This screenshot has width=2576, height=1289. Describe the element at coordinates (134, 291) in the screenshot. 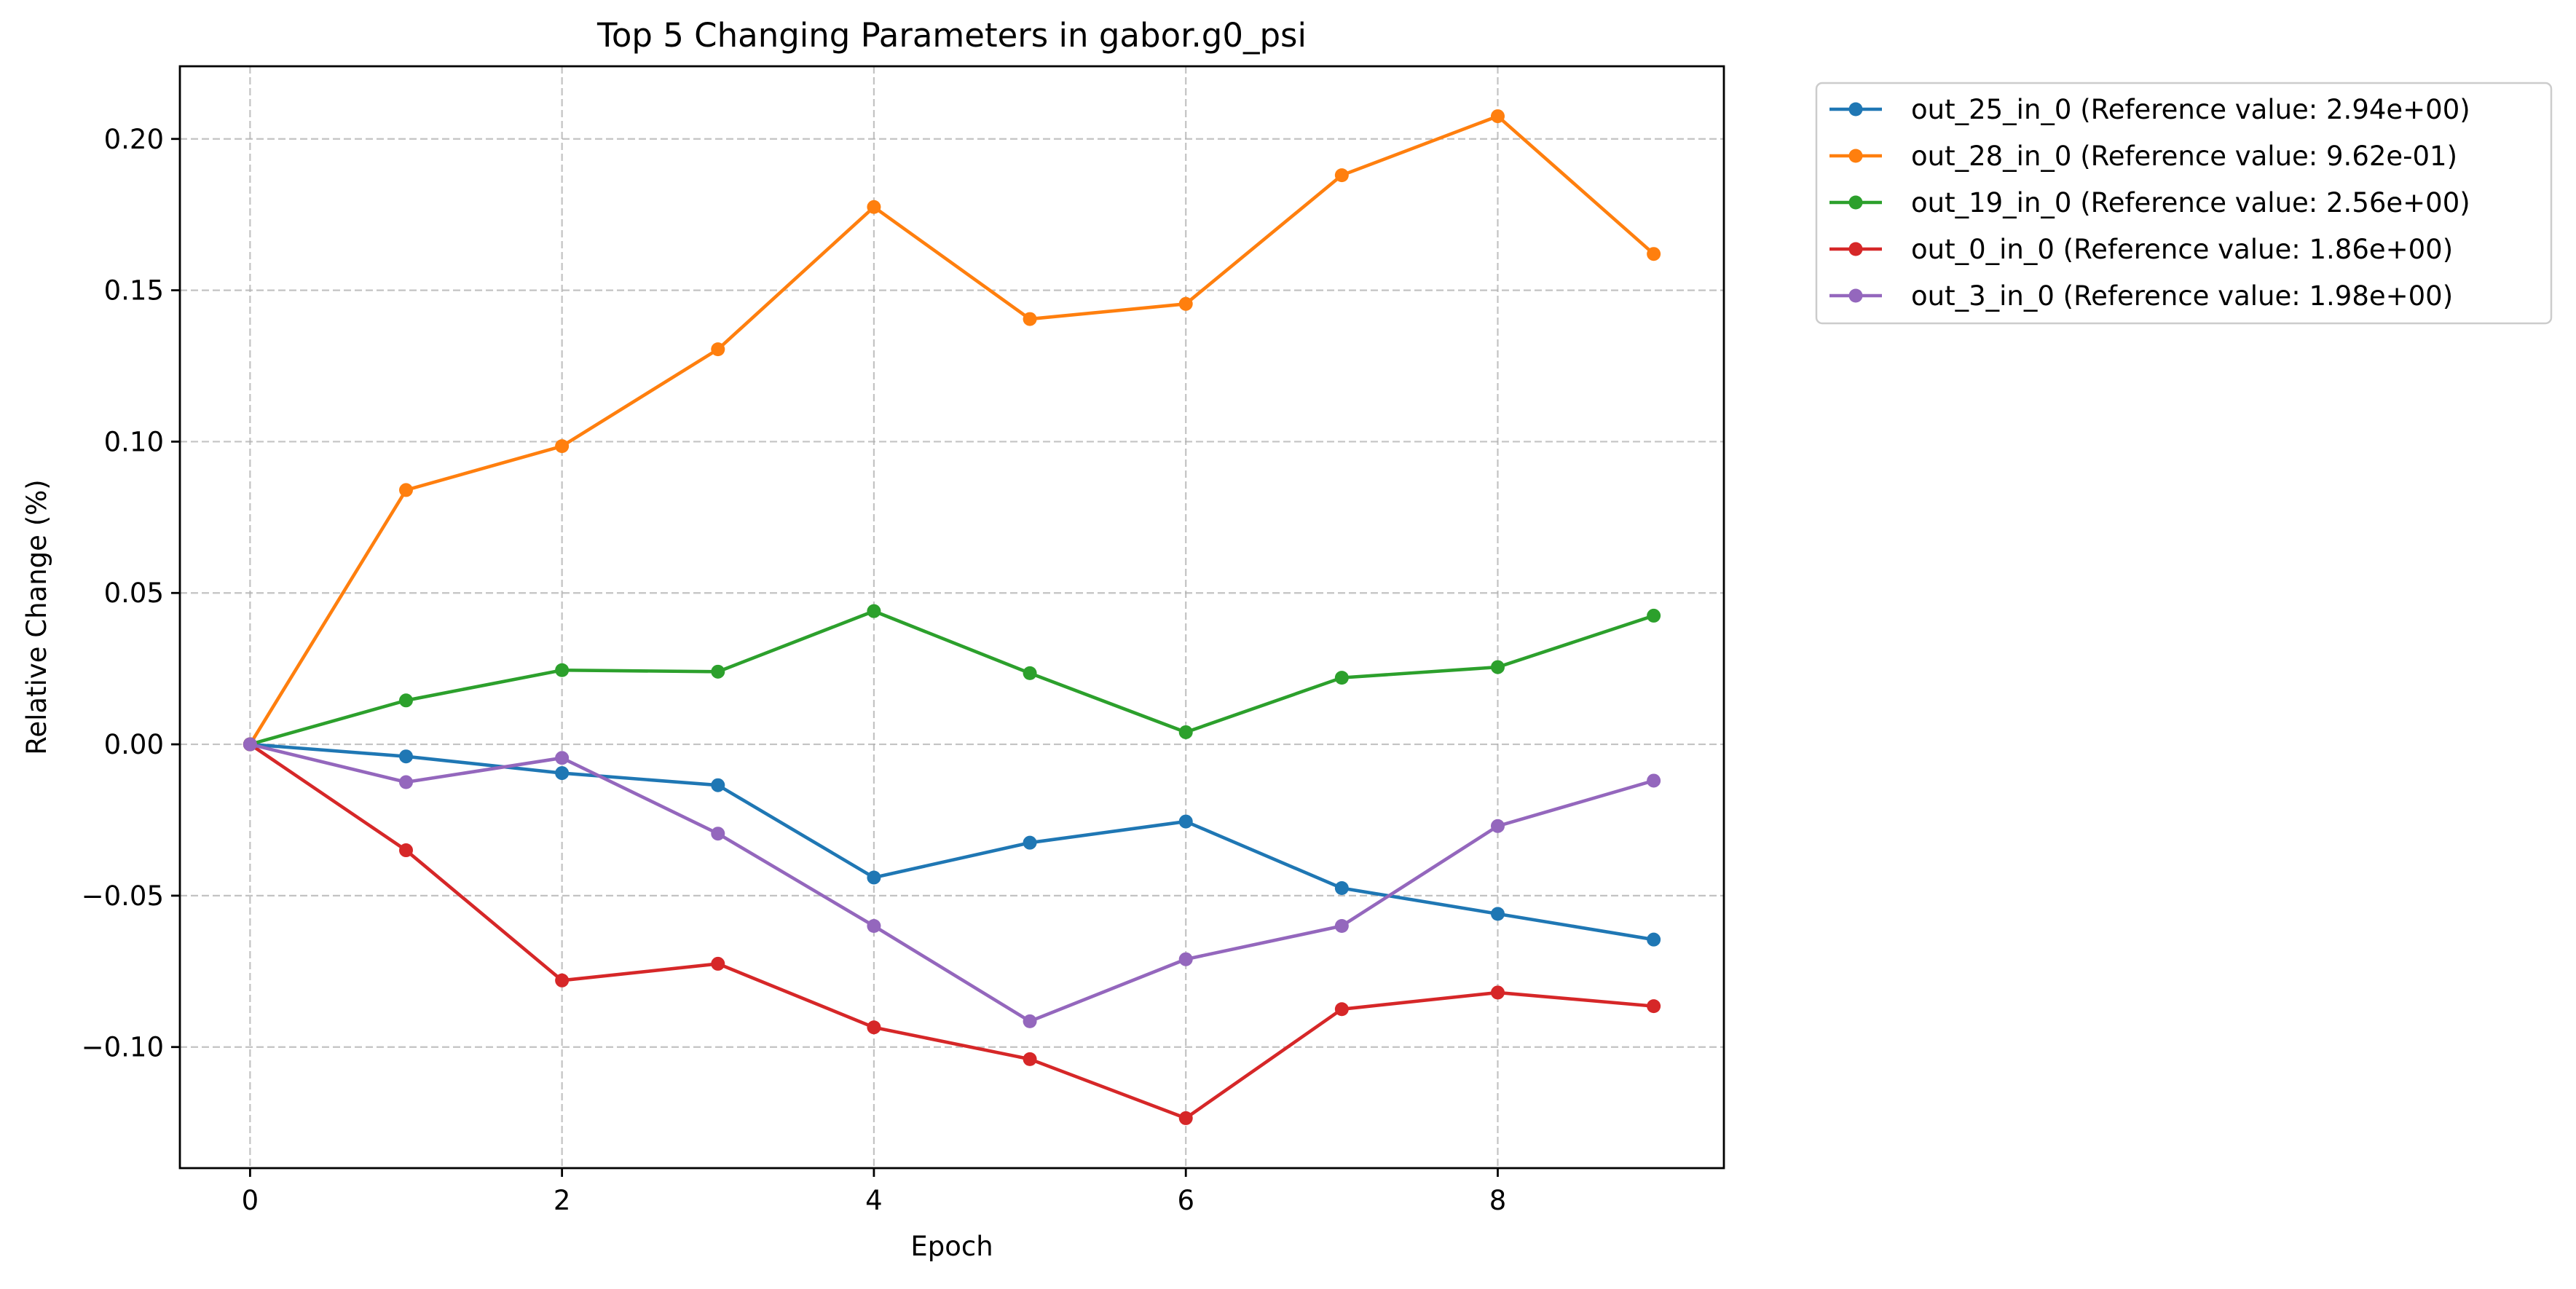

I see `y-tick-label: 0.15` at that location.